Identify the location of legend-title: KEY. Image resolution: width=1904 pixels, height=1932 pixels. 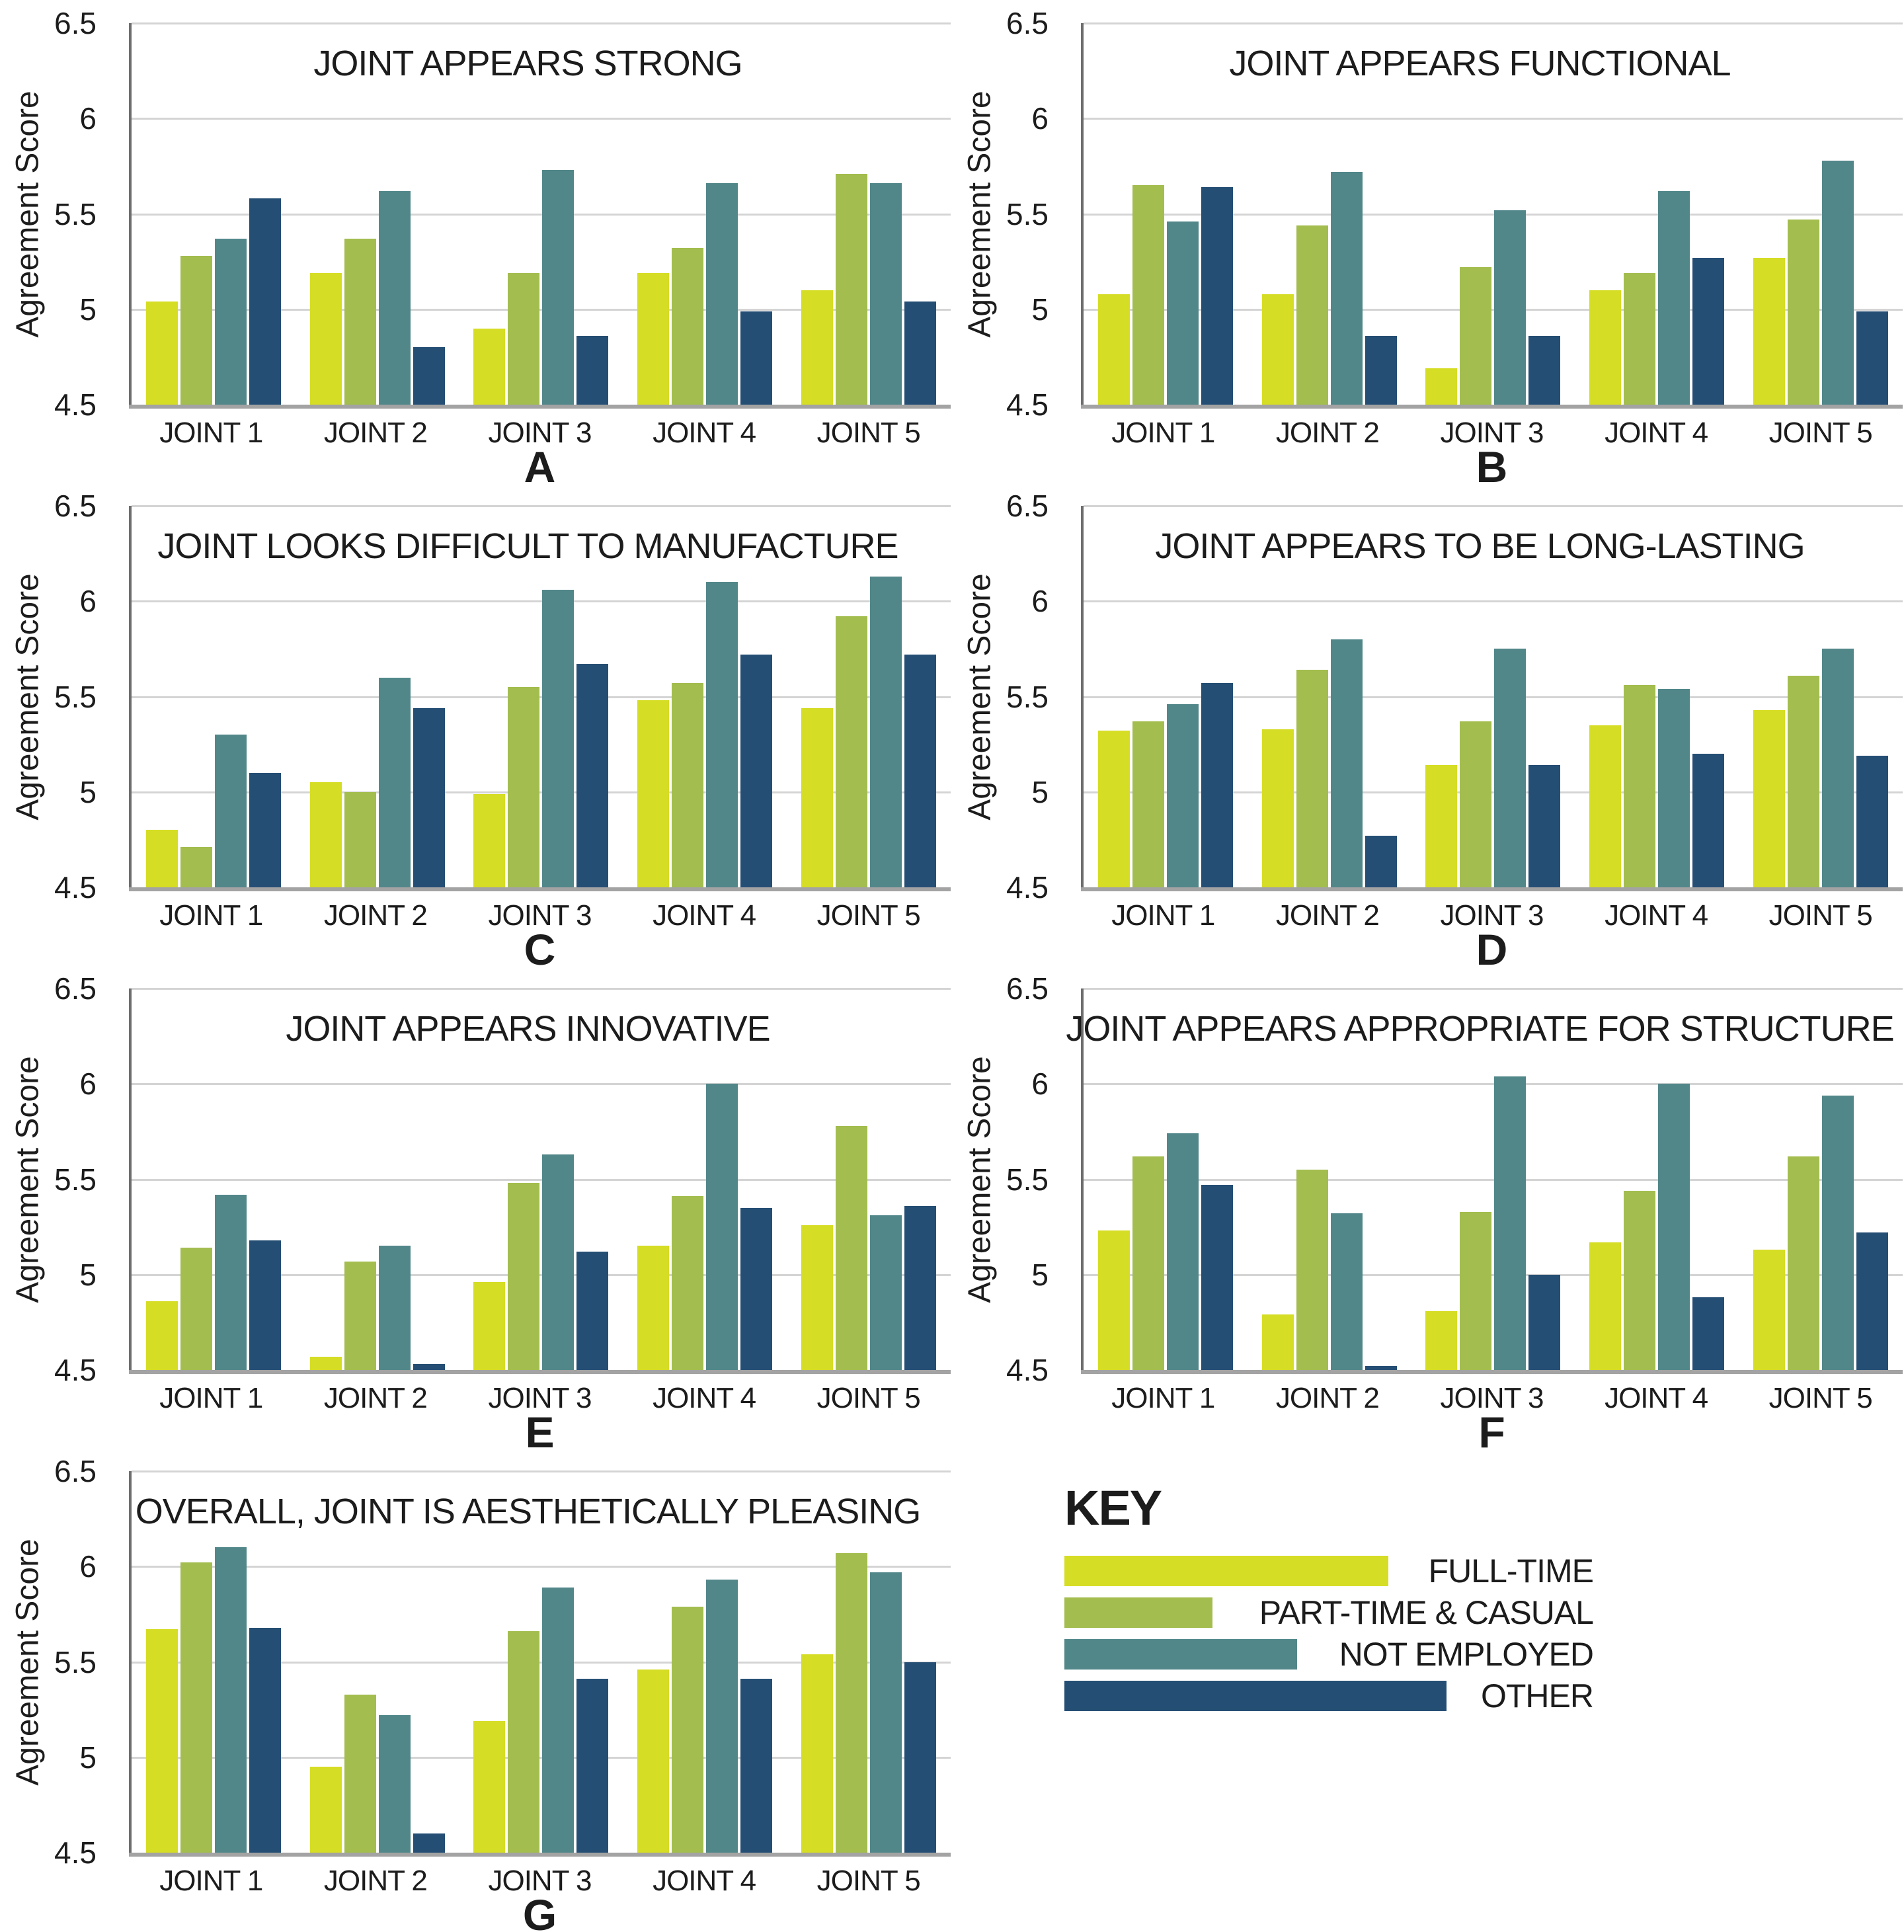
(1113, 1507).